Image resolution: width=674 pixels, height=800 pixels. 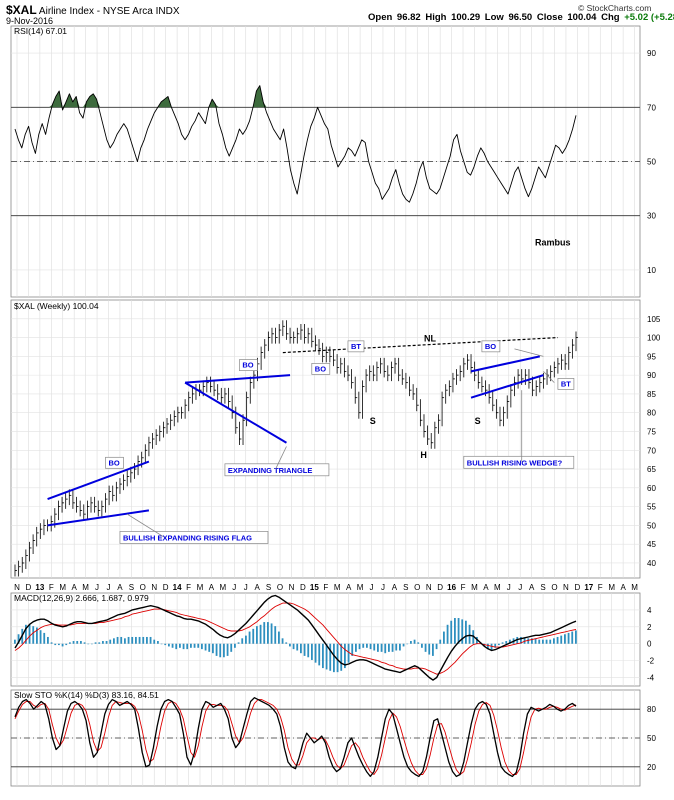 I want to click on close-value: 100.04, so click(x=582, y=17).